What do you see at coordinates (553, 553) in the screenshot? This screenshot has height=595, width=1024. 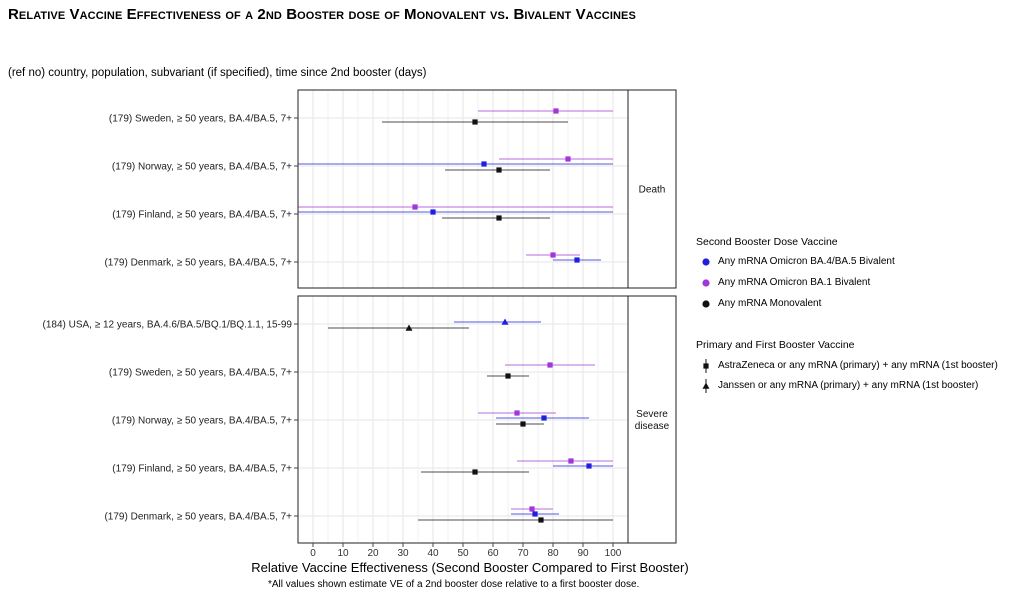 I see `x-tick-label: 80` at bounding box center [553, 553].